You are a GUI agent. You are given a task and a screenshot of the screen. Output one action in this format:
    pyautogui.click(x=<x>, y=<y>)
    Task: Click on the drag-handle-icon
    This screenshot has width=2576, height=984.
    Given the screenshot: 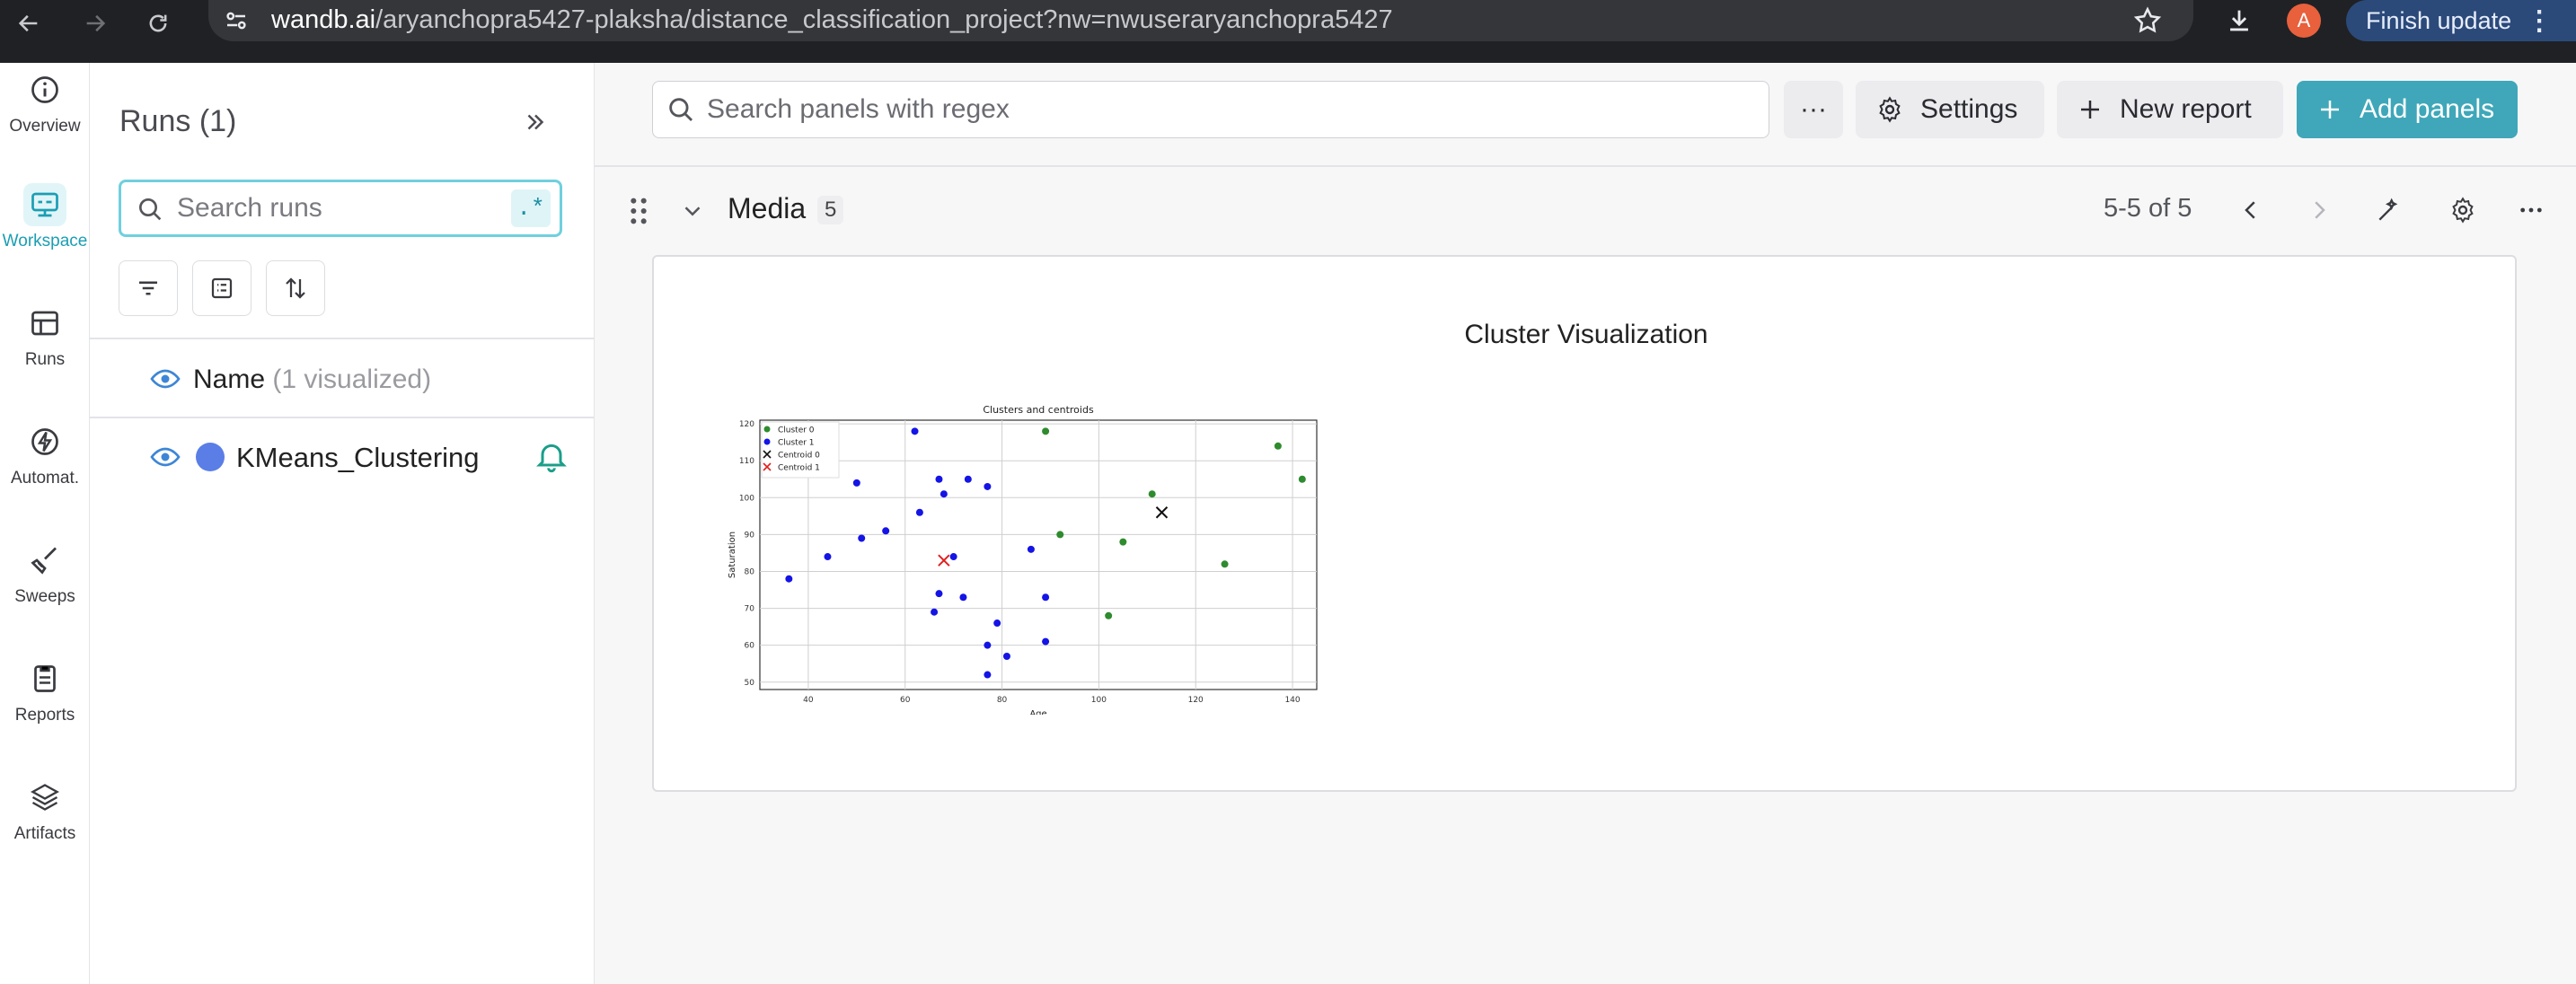 What is the action you would take?
    pyautogui.click(x=638, y=213)
    